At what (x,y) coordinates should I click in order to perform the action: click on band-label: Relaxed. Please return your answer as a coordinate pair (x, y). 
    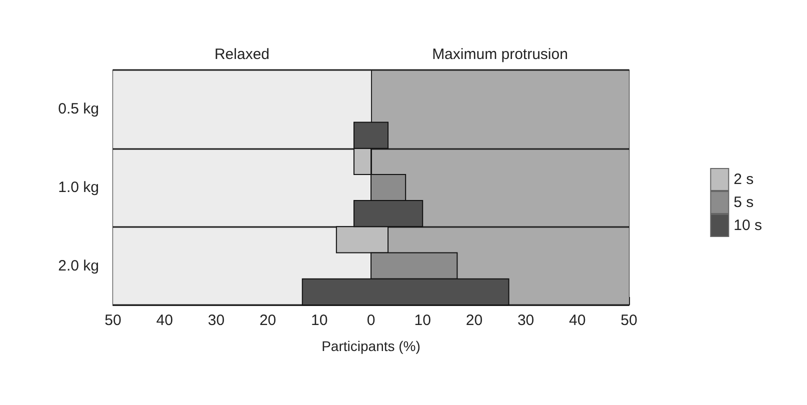
    Looking at the image, I should click on (242, 54).